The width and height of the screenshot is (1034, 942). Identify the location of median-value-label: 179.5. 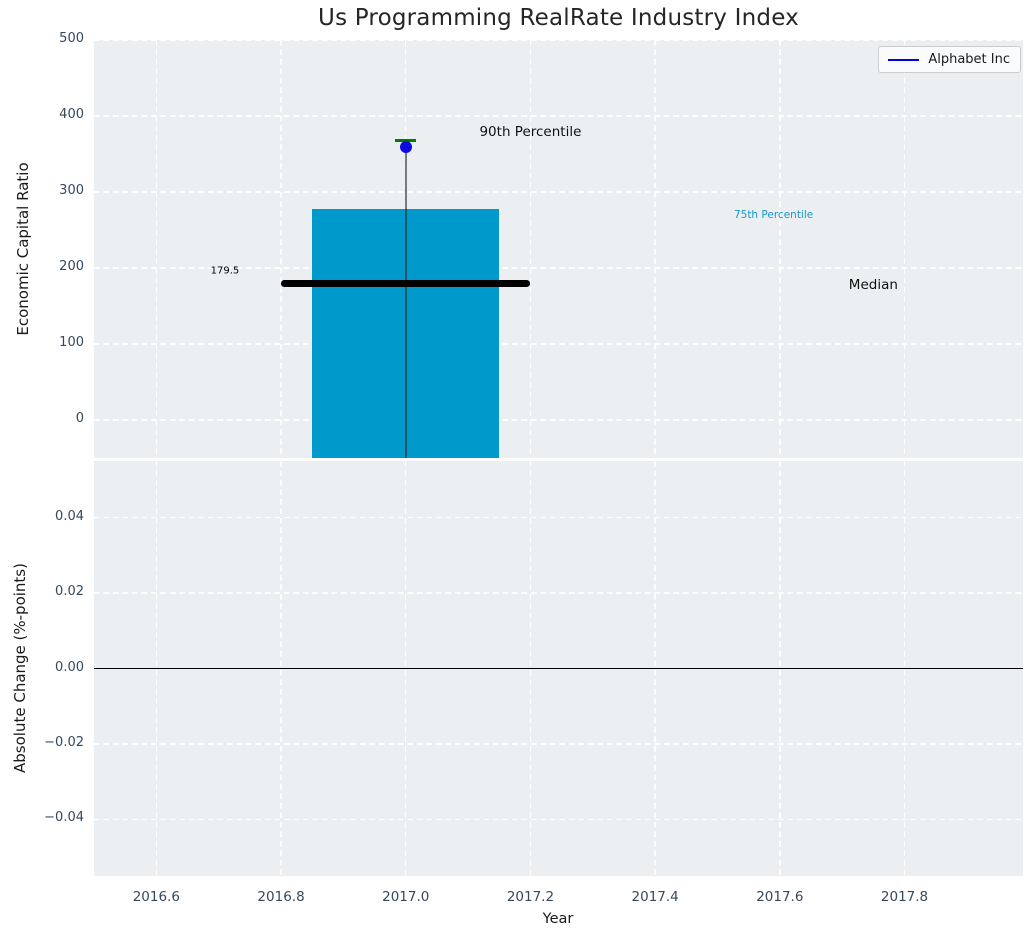
(225, 271).